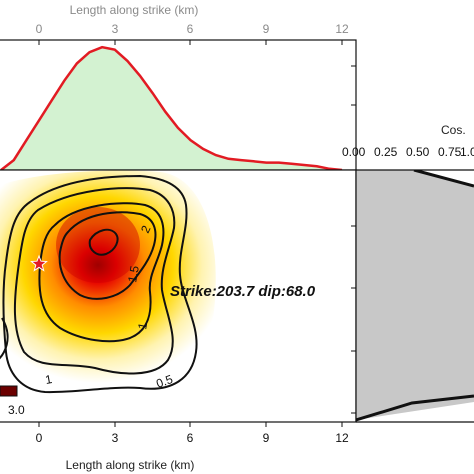 The height and width of the screenshot is (474, 474). I want to click on cosine-fill, so click(415, 295).